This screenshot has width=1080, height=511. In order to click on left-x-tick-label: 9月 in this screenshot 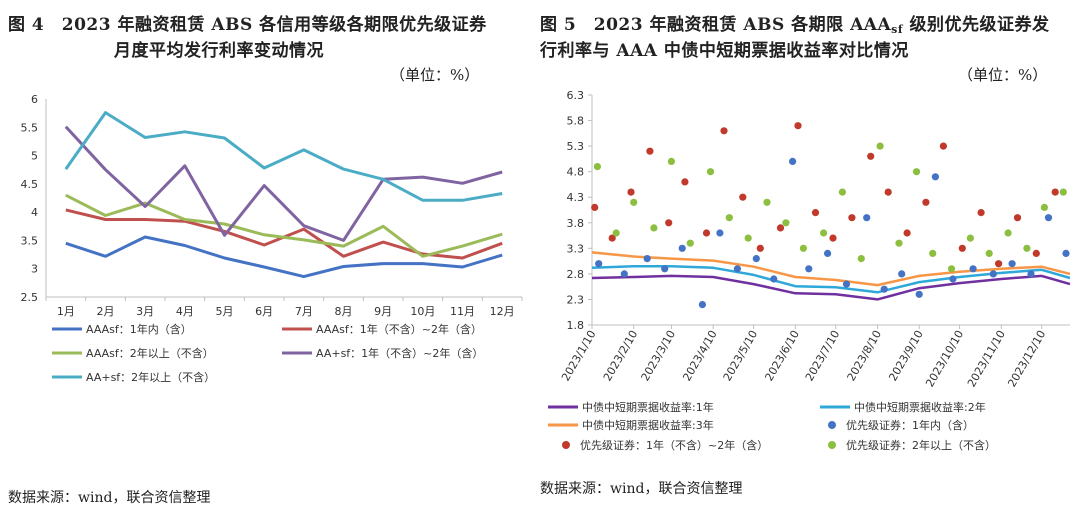, I will do `click(383, 311)`.